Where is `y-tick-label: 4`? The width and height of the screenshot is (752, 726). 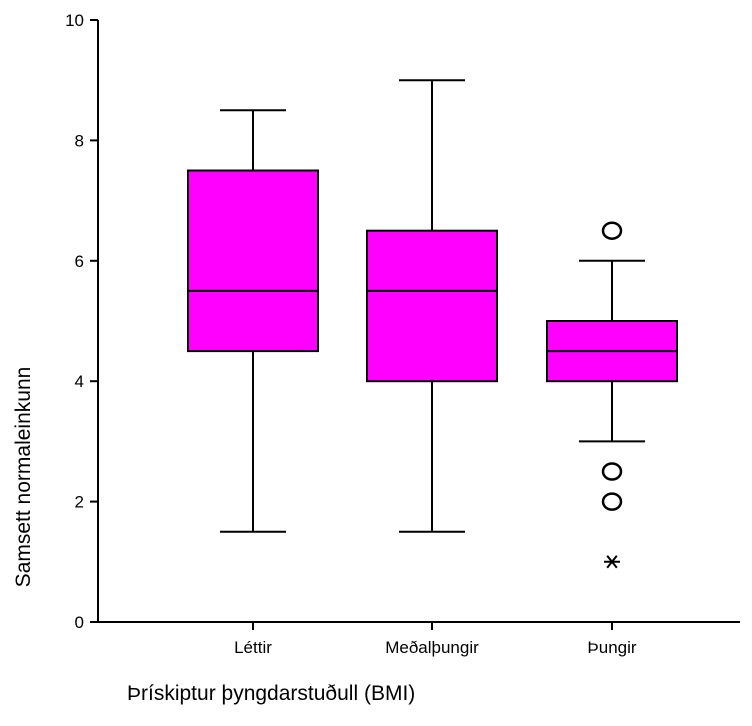
y-tick-label: 4 is located at coordinates (79, 381).